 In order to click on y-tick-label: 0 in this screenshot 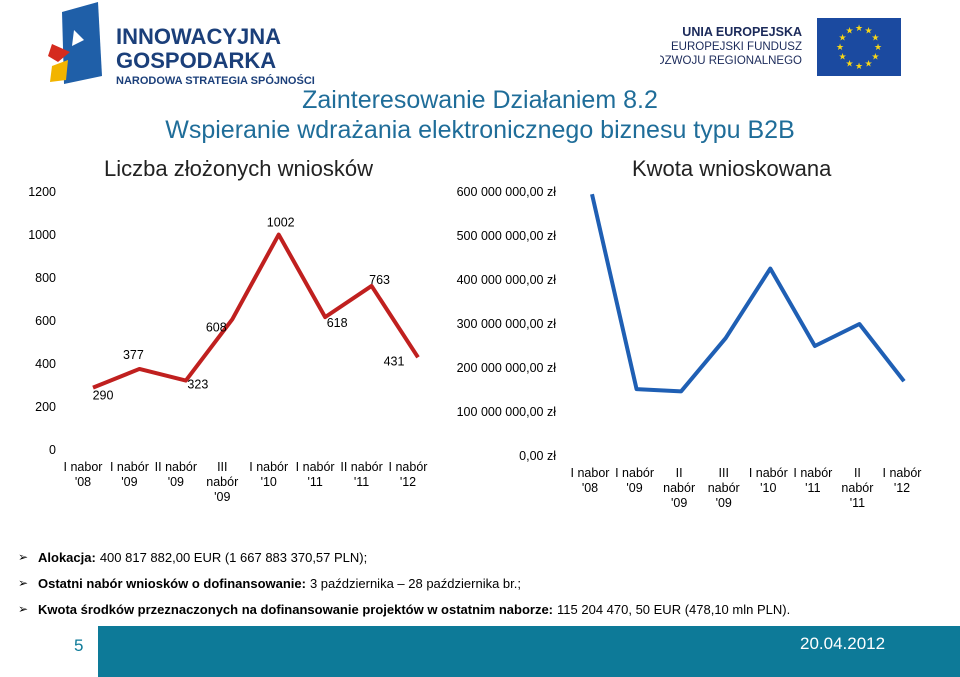, I will do `click(52, 450)`.